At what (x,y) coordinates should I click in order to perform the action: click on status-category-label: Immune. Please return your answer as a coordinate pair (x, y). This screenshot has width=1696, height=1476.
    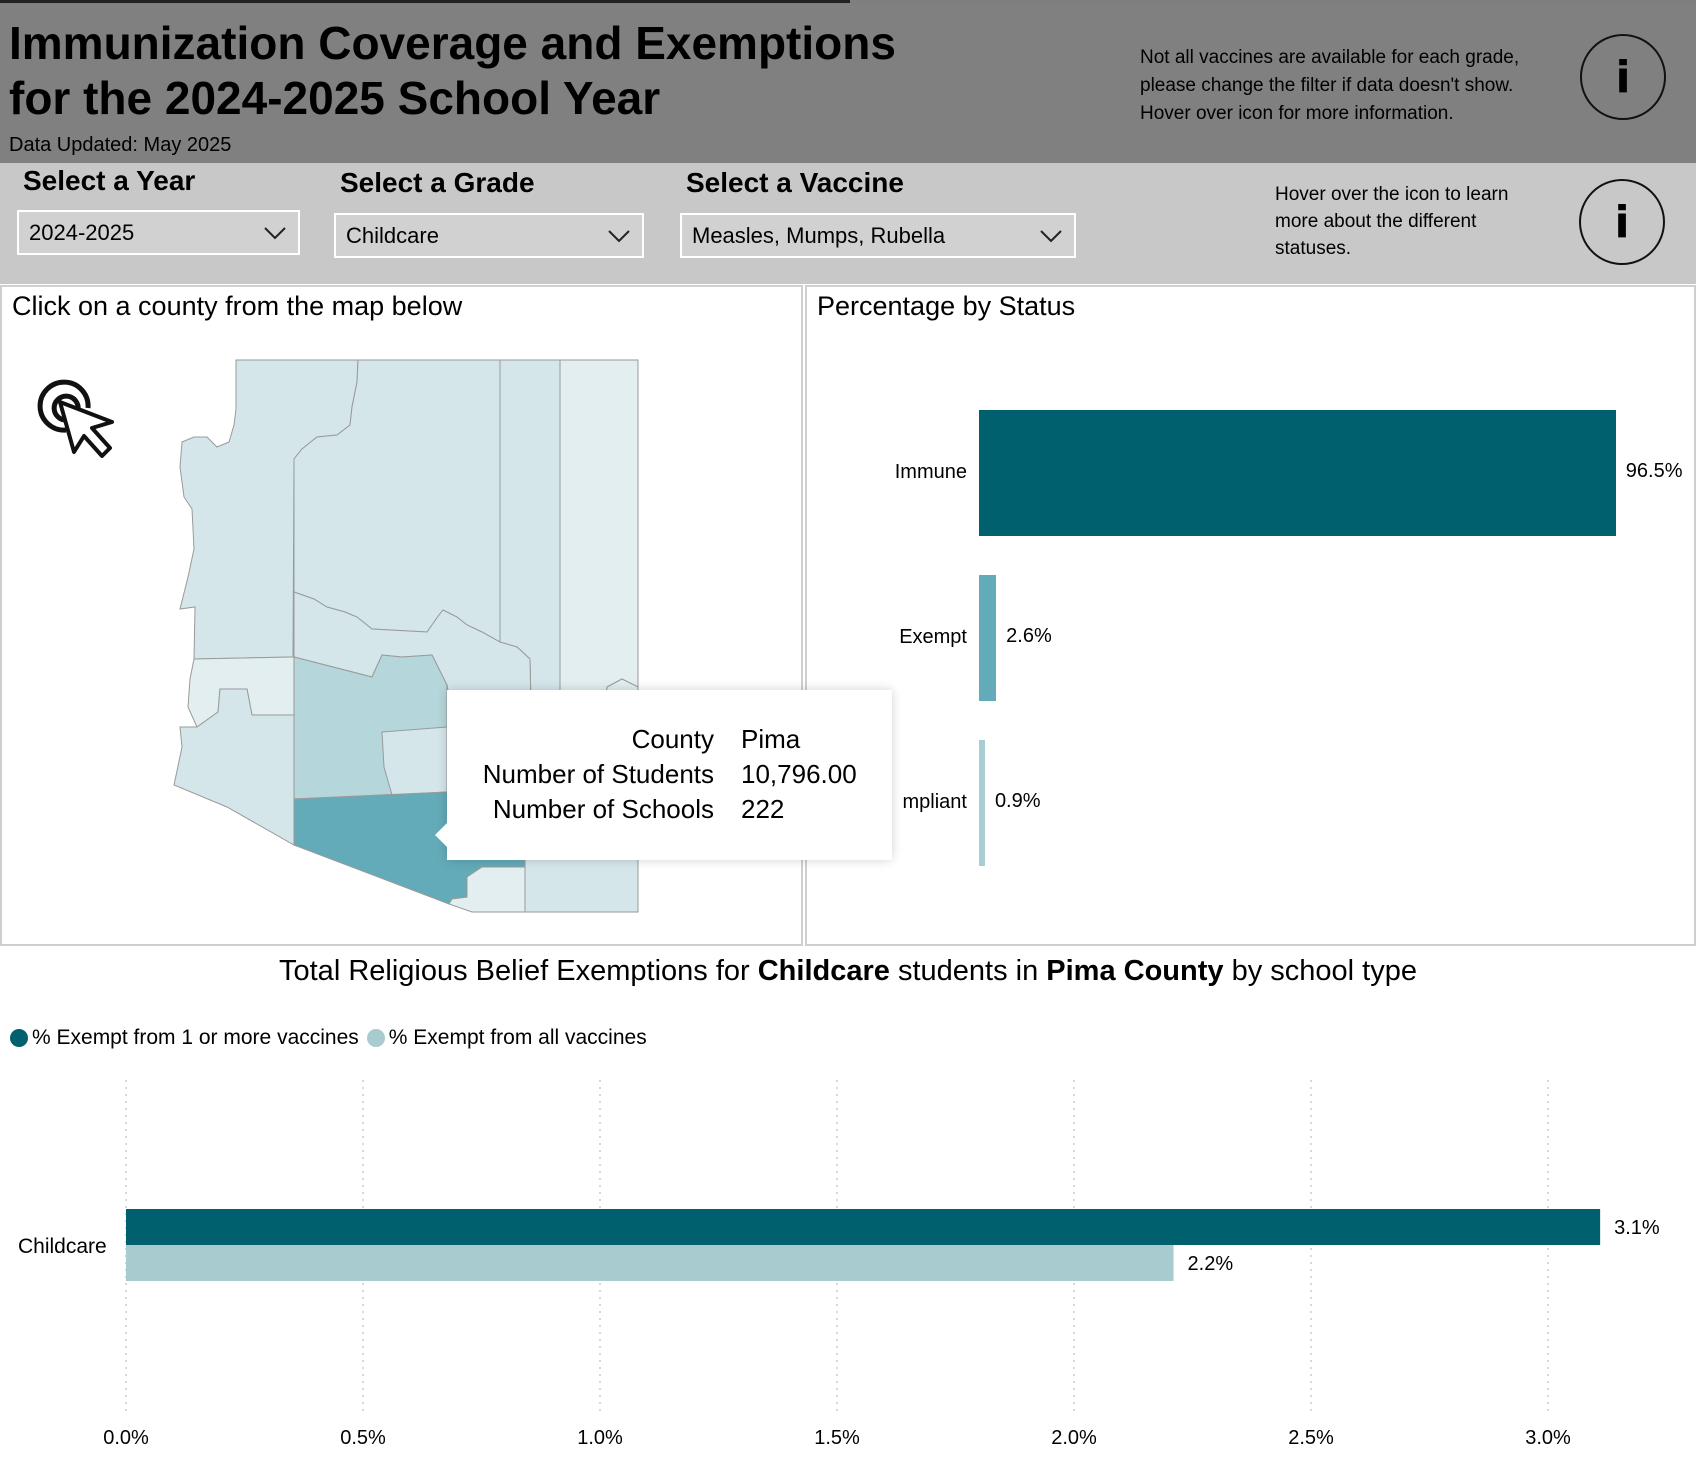
    Looking at the image, I should click on (930, 472).